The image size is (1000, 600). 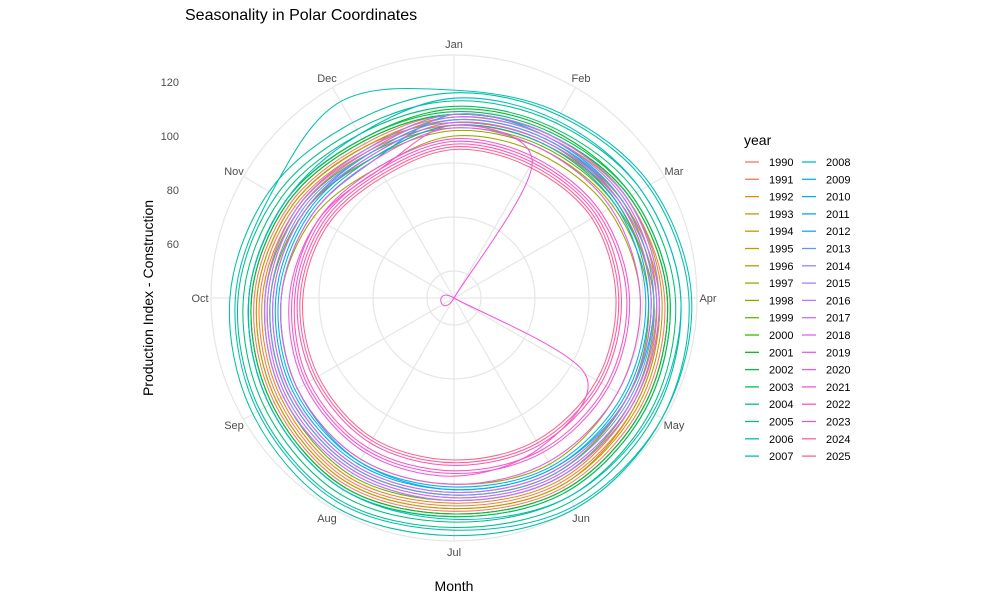 What do you see at coordinates (454, 45) in the screenshot?
I see `month-label: Jan` at bounding box center [454, 45].